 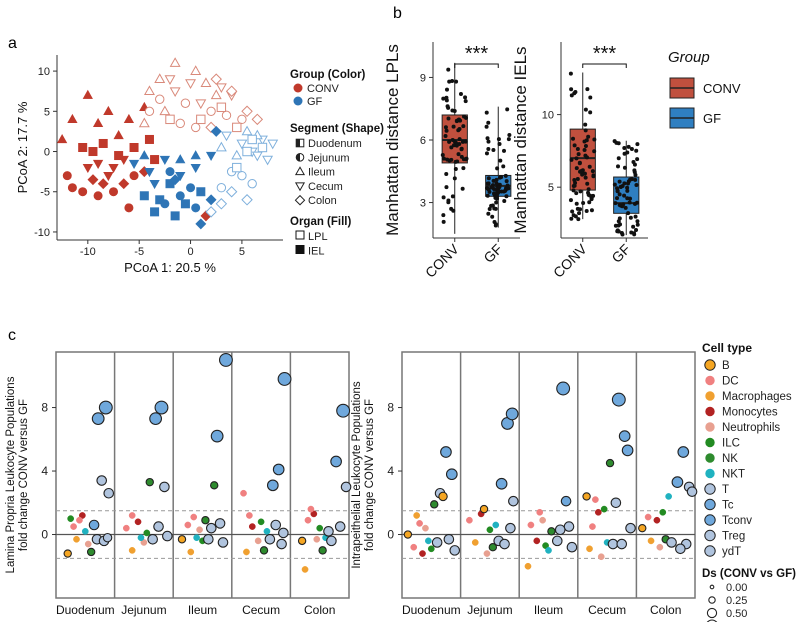 What do you see at coordinates (300, 249) in the screenshot?
I see `legend-organ-swatch` at bounding box center [300, 249].